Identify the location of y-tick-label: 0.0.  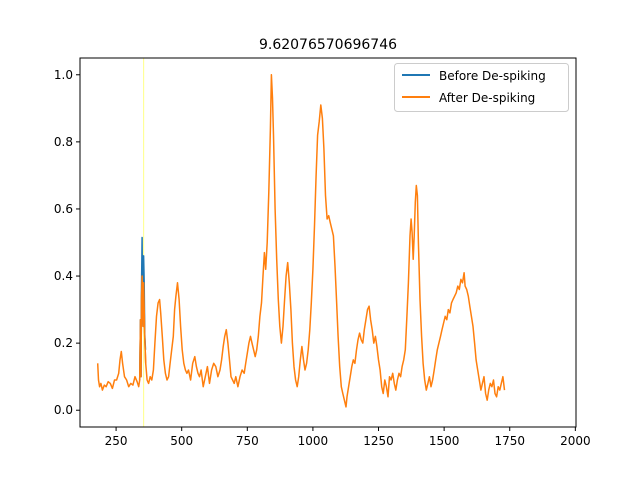
(63, 410).